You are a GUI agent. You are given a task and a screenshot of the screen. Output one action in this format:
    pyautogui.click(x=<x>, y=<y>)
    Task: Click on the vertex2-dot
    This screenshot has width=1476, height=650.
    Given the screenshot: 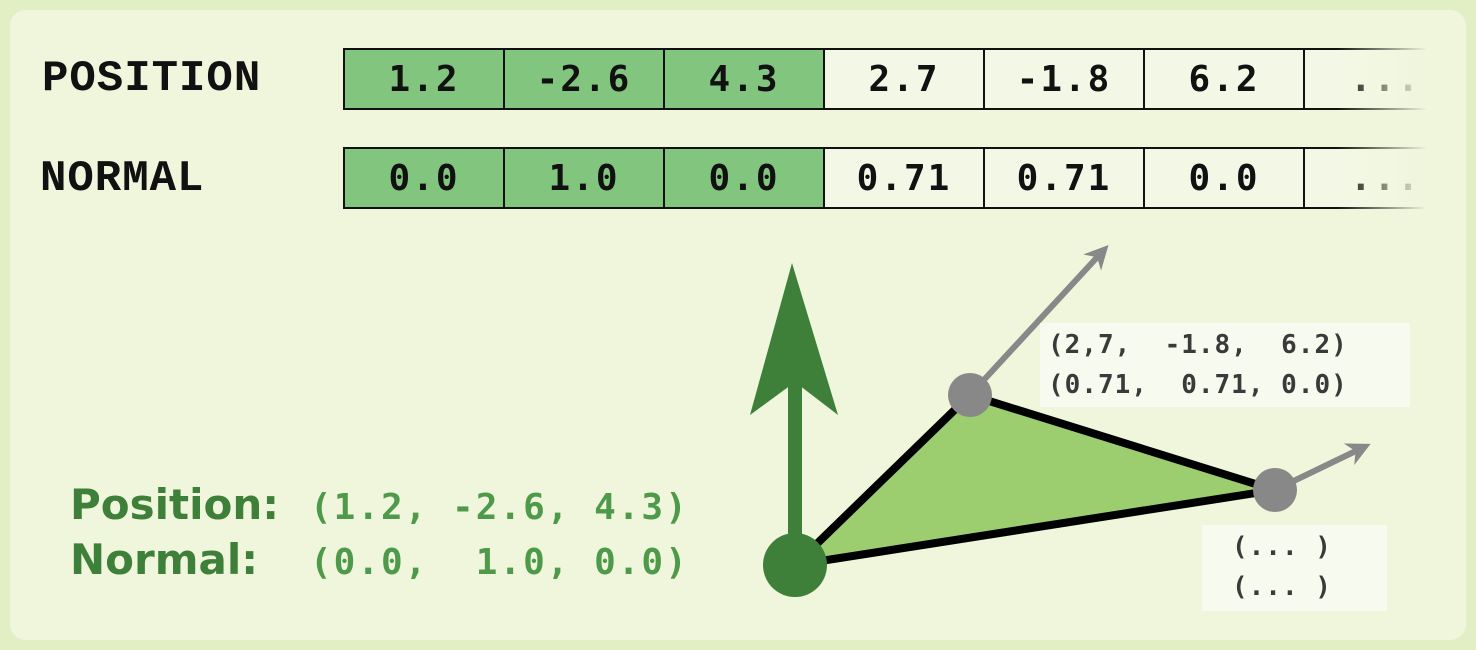 What is the action you would take?
    pyautogui.click(x=970, y=395)
    